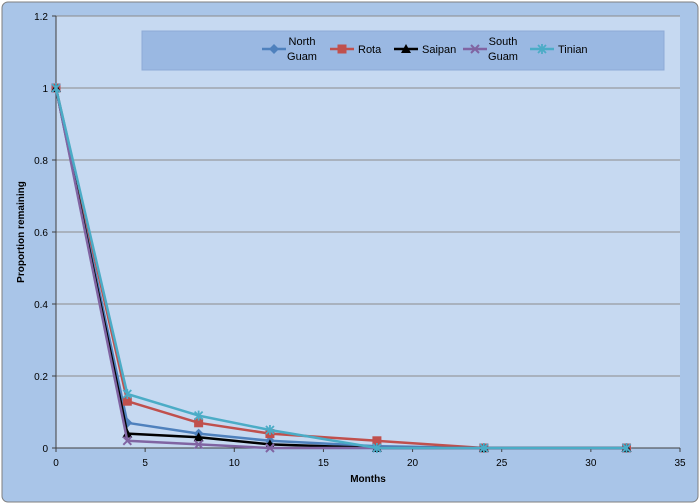 The image size is (700, 504). Describe the element at coordinates (289, 49) in the screenshot. I see `legend-item-north-guam: North Guam` at that location.